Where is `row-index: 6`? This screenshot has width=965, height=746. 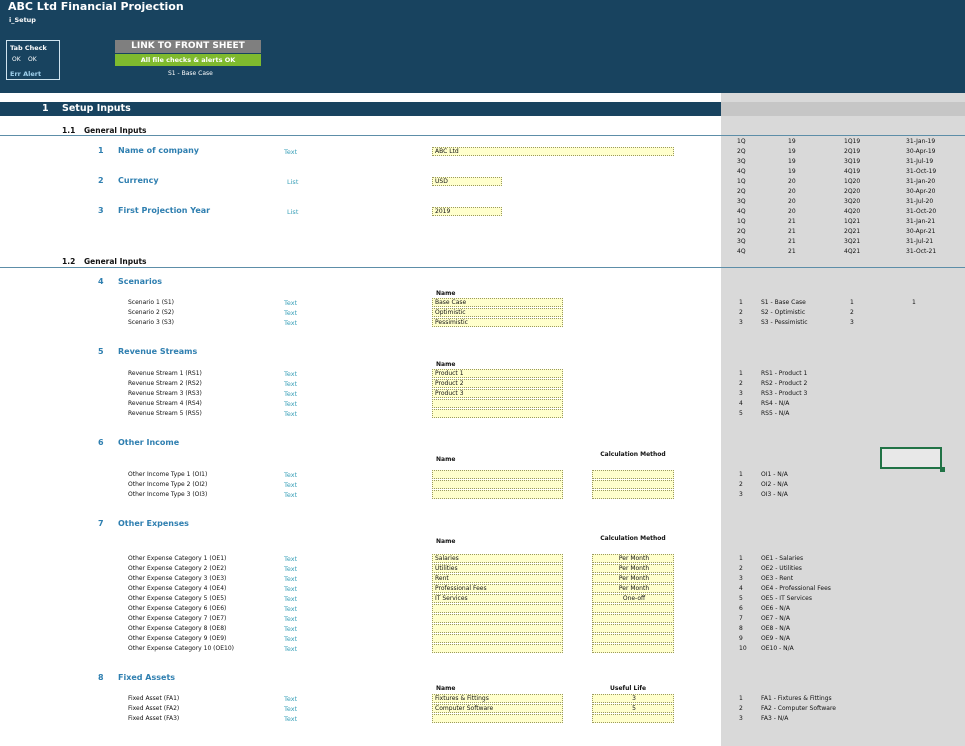 row-index: 6 is located at coordinates (741, 608).